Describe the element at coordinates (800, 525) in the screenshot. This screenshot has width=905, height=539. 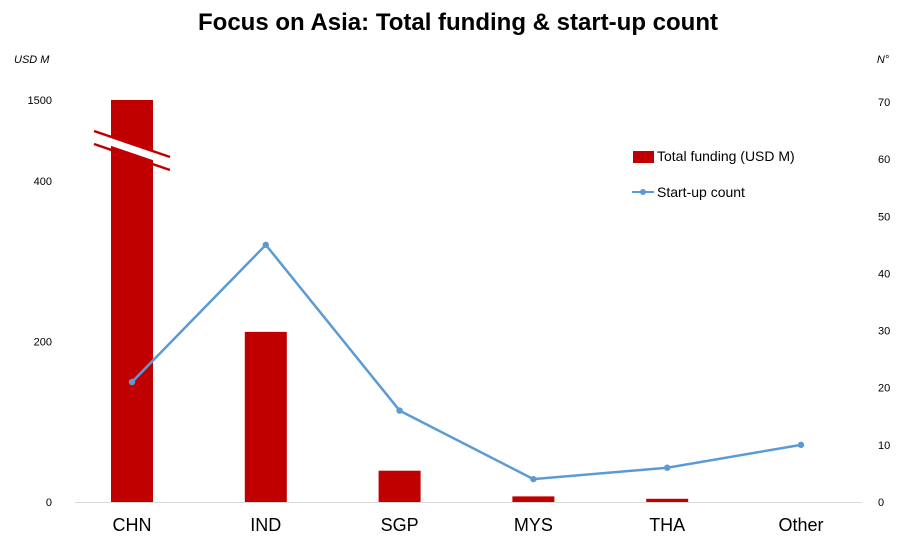
I see `category-label: Other` at that location.